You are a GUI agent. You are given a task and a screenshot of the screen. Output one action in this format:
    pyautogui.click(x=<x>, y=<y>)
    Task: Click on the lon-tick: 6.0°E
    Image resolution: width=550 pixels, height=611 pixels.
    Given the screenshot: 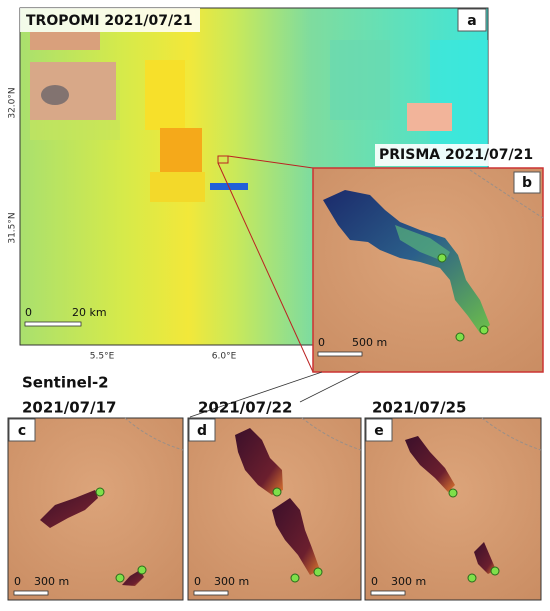 What is the action you would take?
    pyautogui.click(x=224, y=357)
    